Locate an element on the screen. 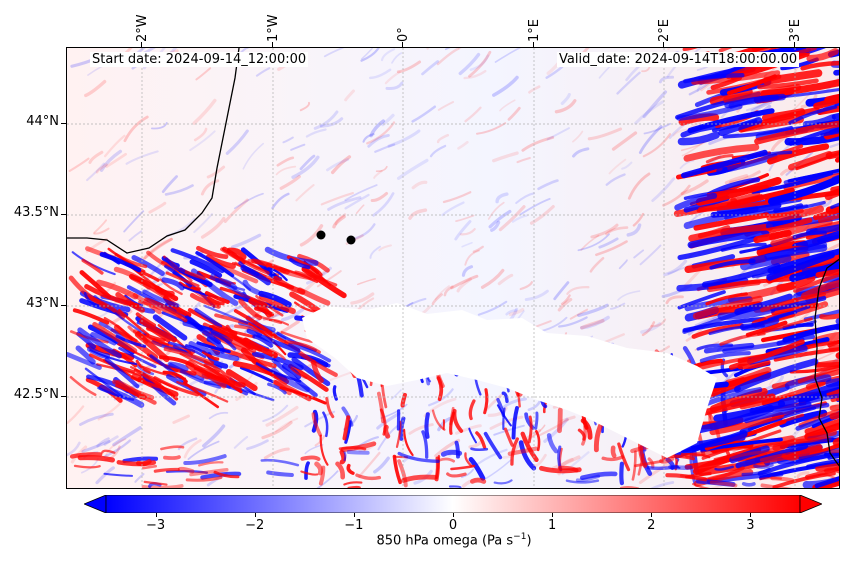  colorbar-tick-label: −1 is located at coordinates (354, 525).